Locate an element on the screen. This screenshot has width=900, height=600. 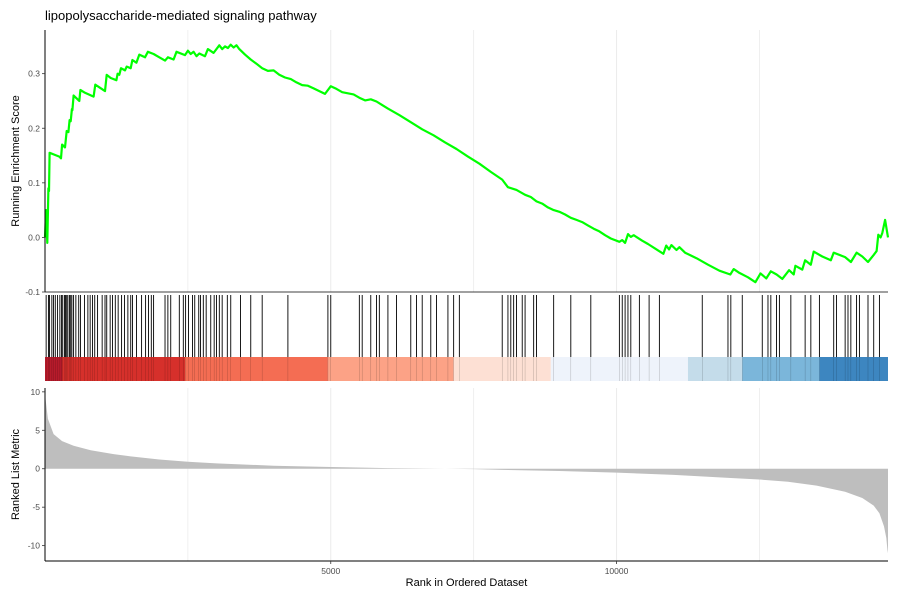
y-tick-label-bottom: 10 is located at coordinates (36, 392).